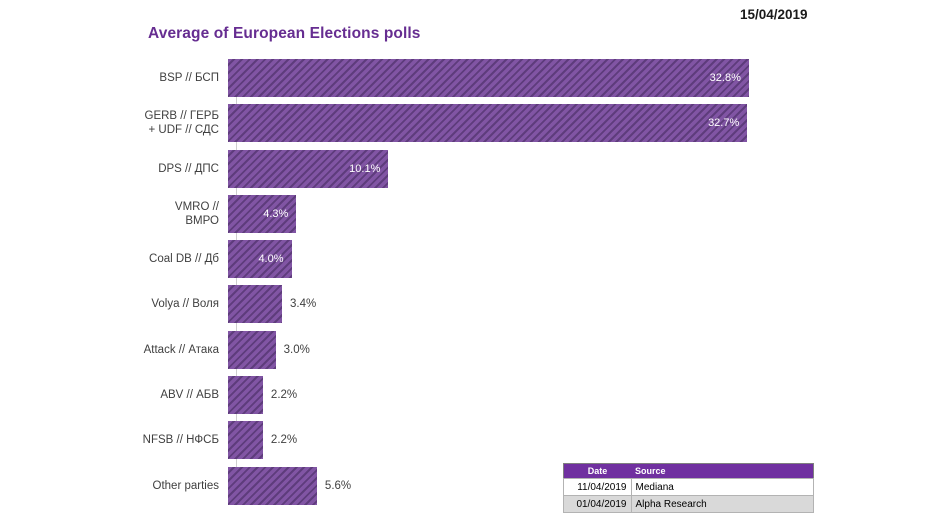  I want to click on bar: 4.0%, so click(260, 259).